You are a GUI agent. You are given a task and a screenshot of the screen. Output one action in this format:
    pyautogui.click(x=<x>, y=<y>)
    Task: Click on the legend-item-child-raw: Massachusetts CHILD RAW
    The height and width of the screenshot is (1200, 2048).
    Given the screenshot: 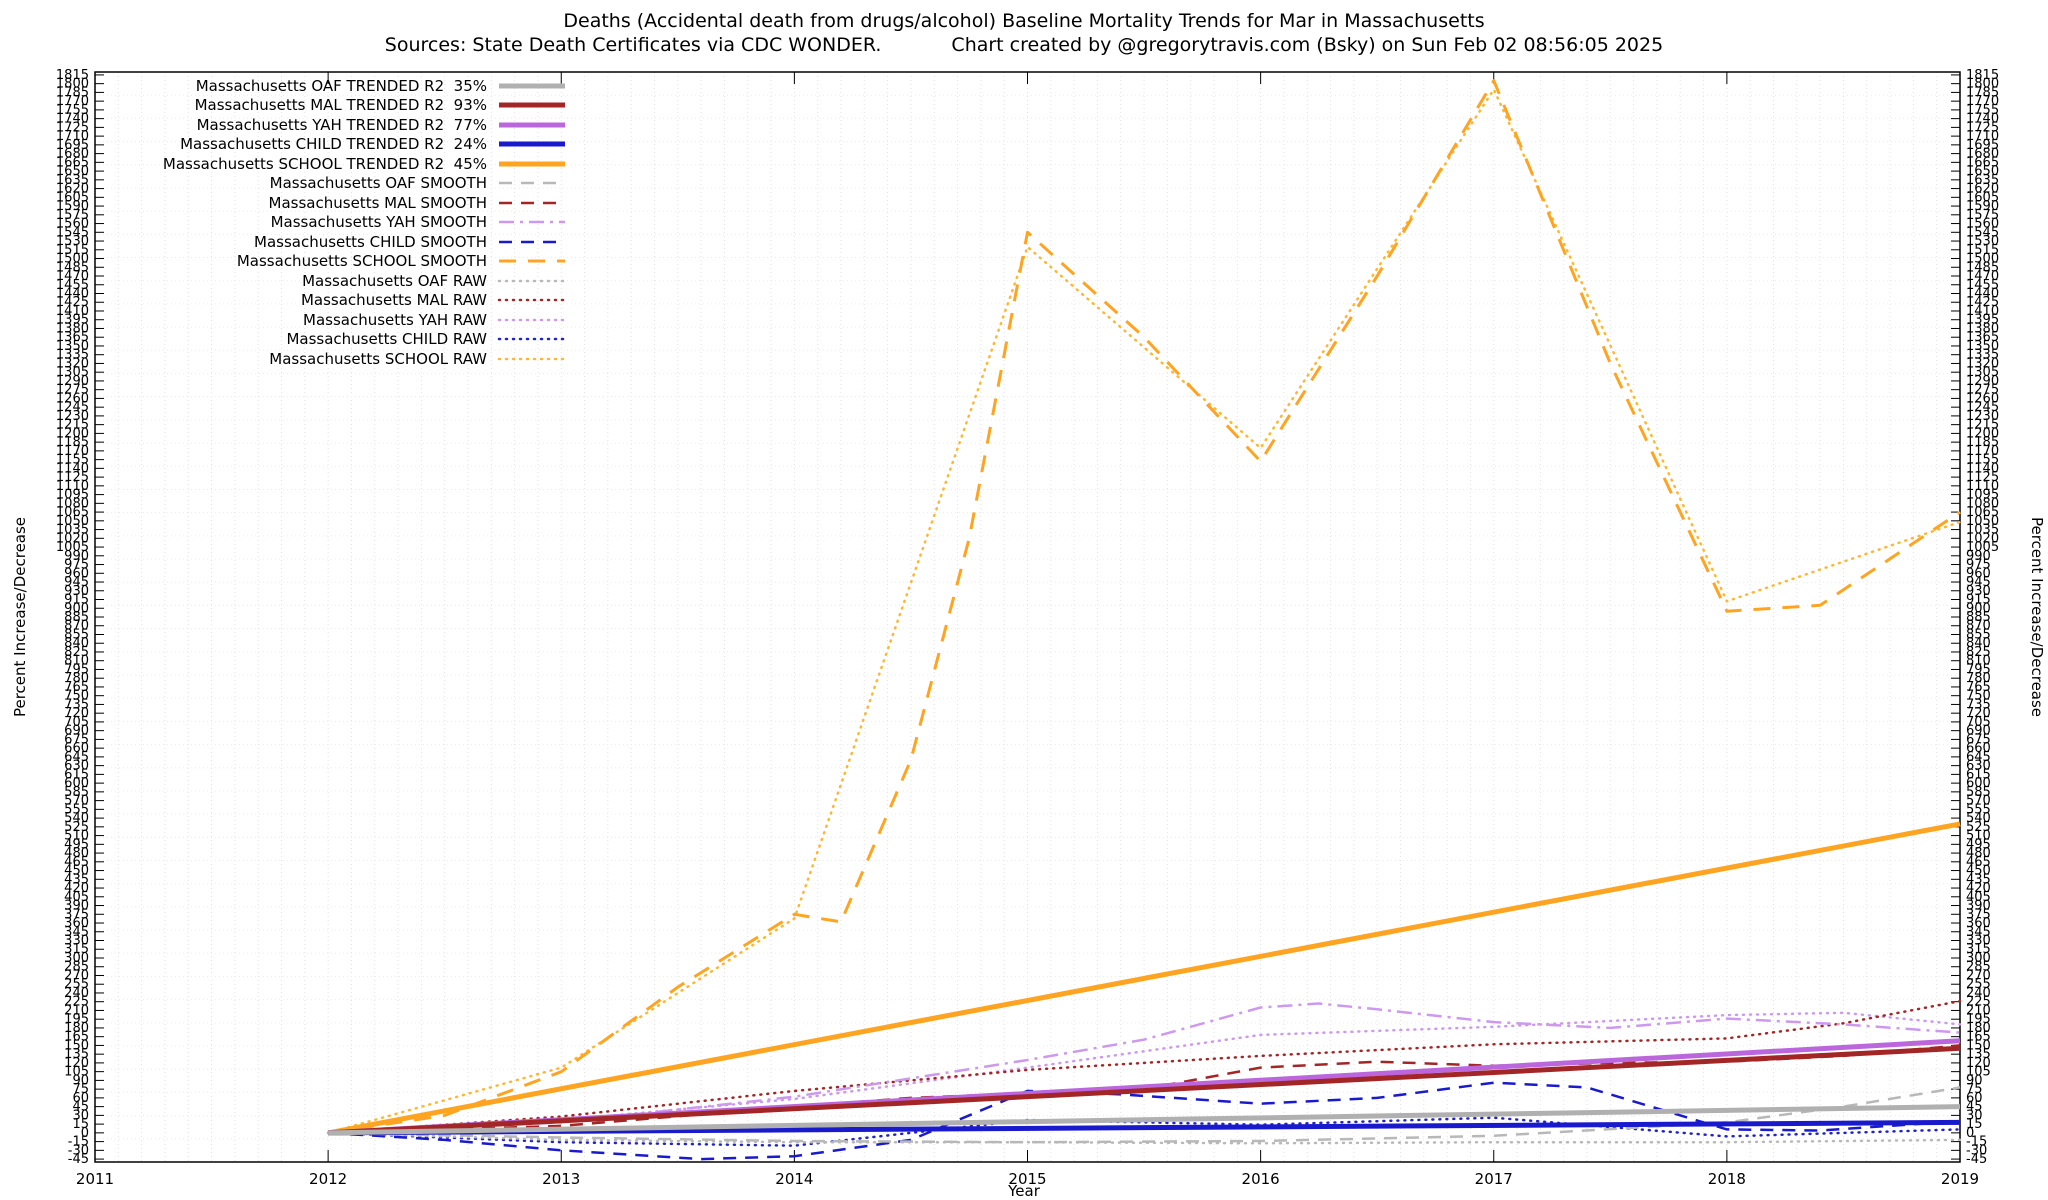 What is the action you would take?
    pyautogui.click(x=331, y=340)
    